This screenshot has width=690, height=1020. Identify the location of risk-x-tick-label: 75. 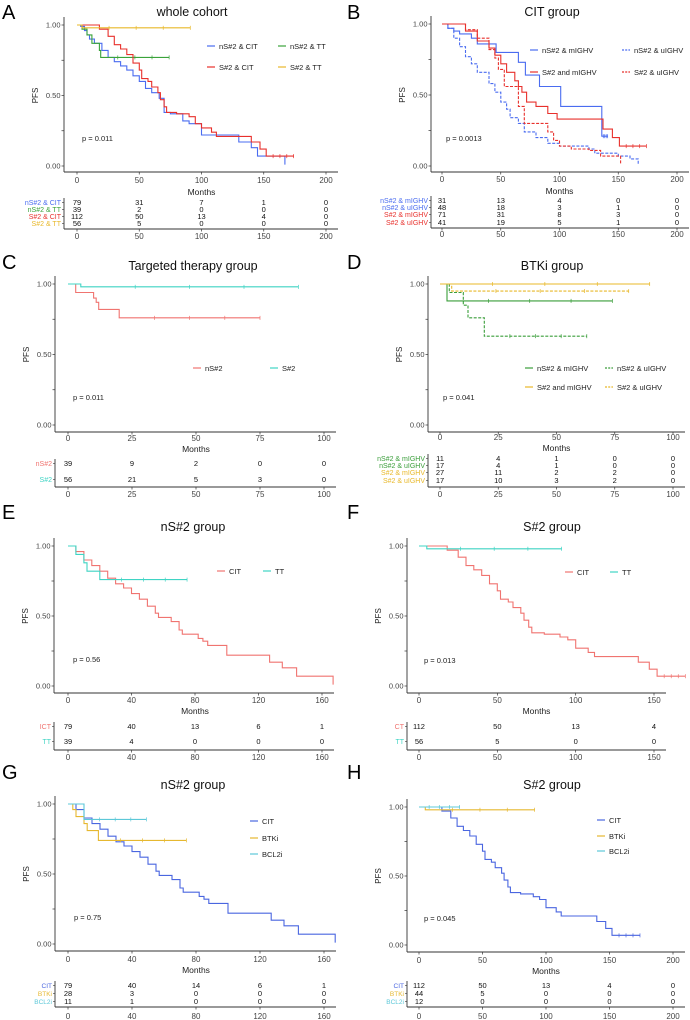
(614, 494).